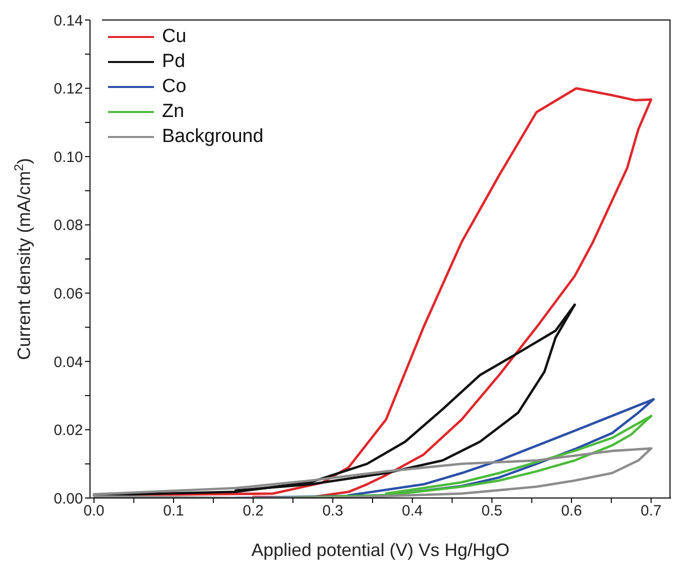  I want to click on legend-label: Pd, so click(174, 62).